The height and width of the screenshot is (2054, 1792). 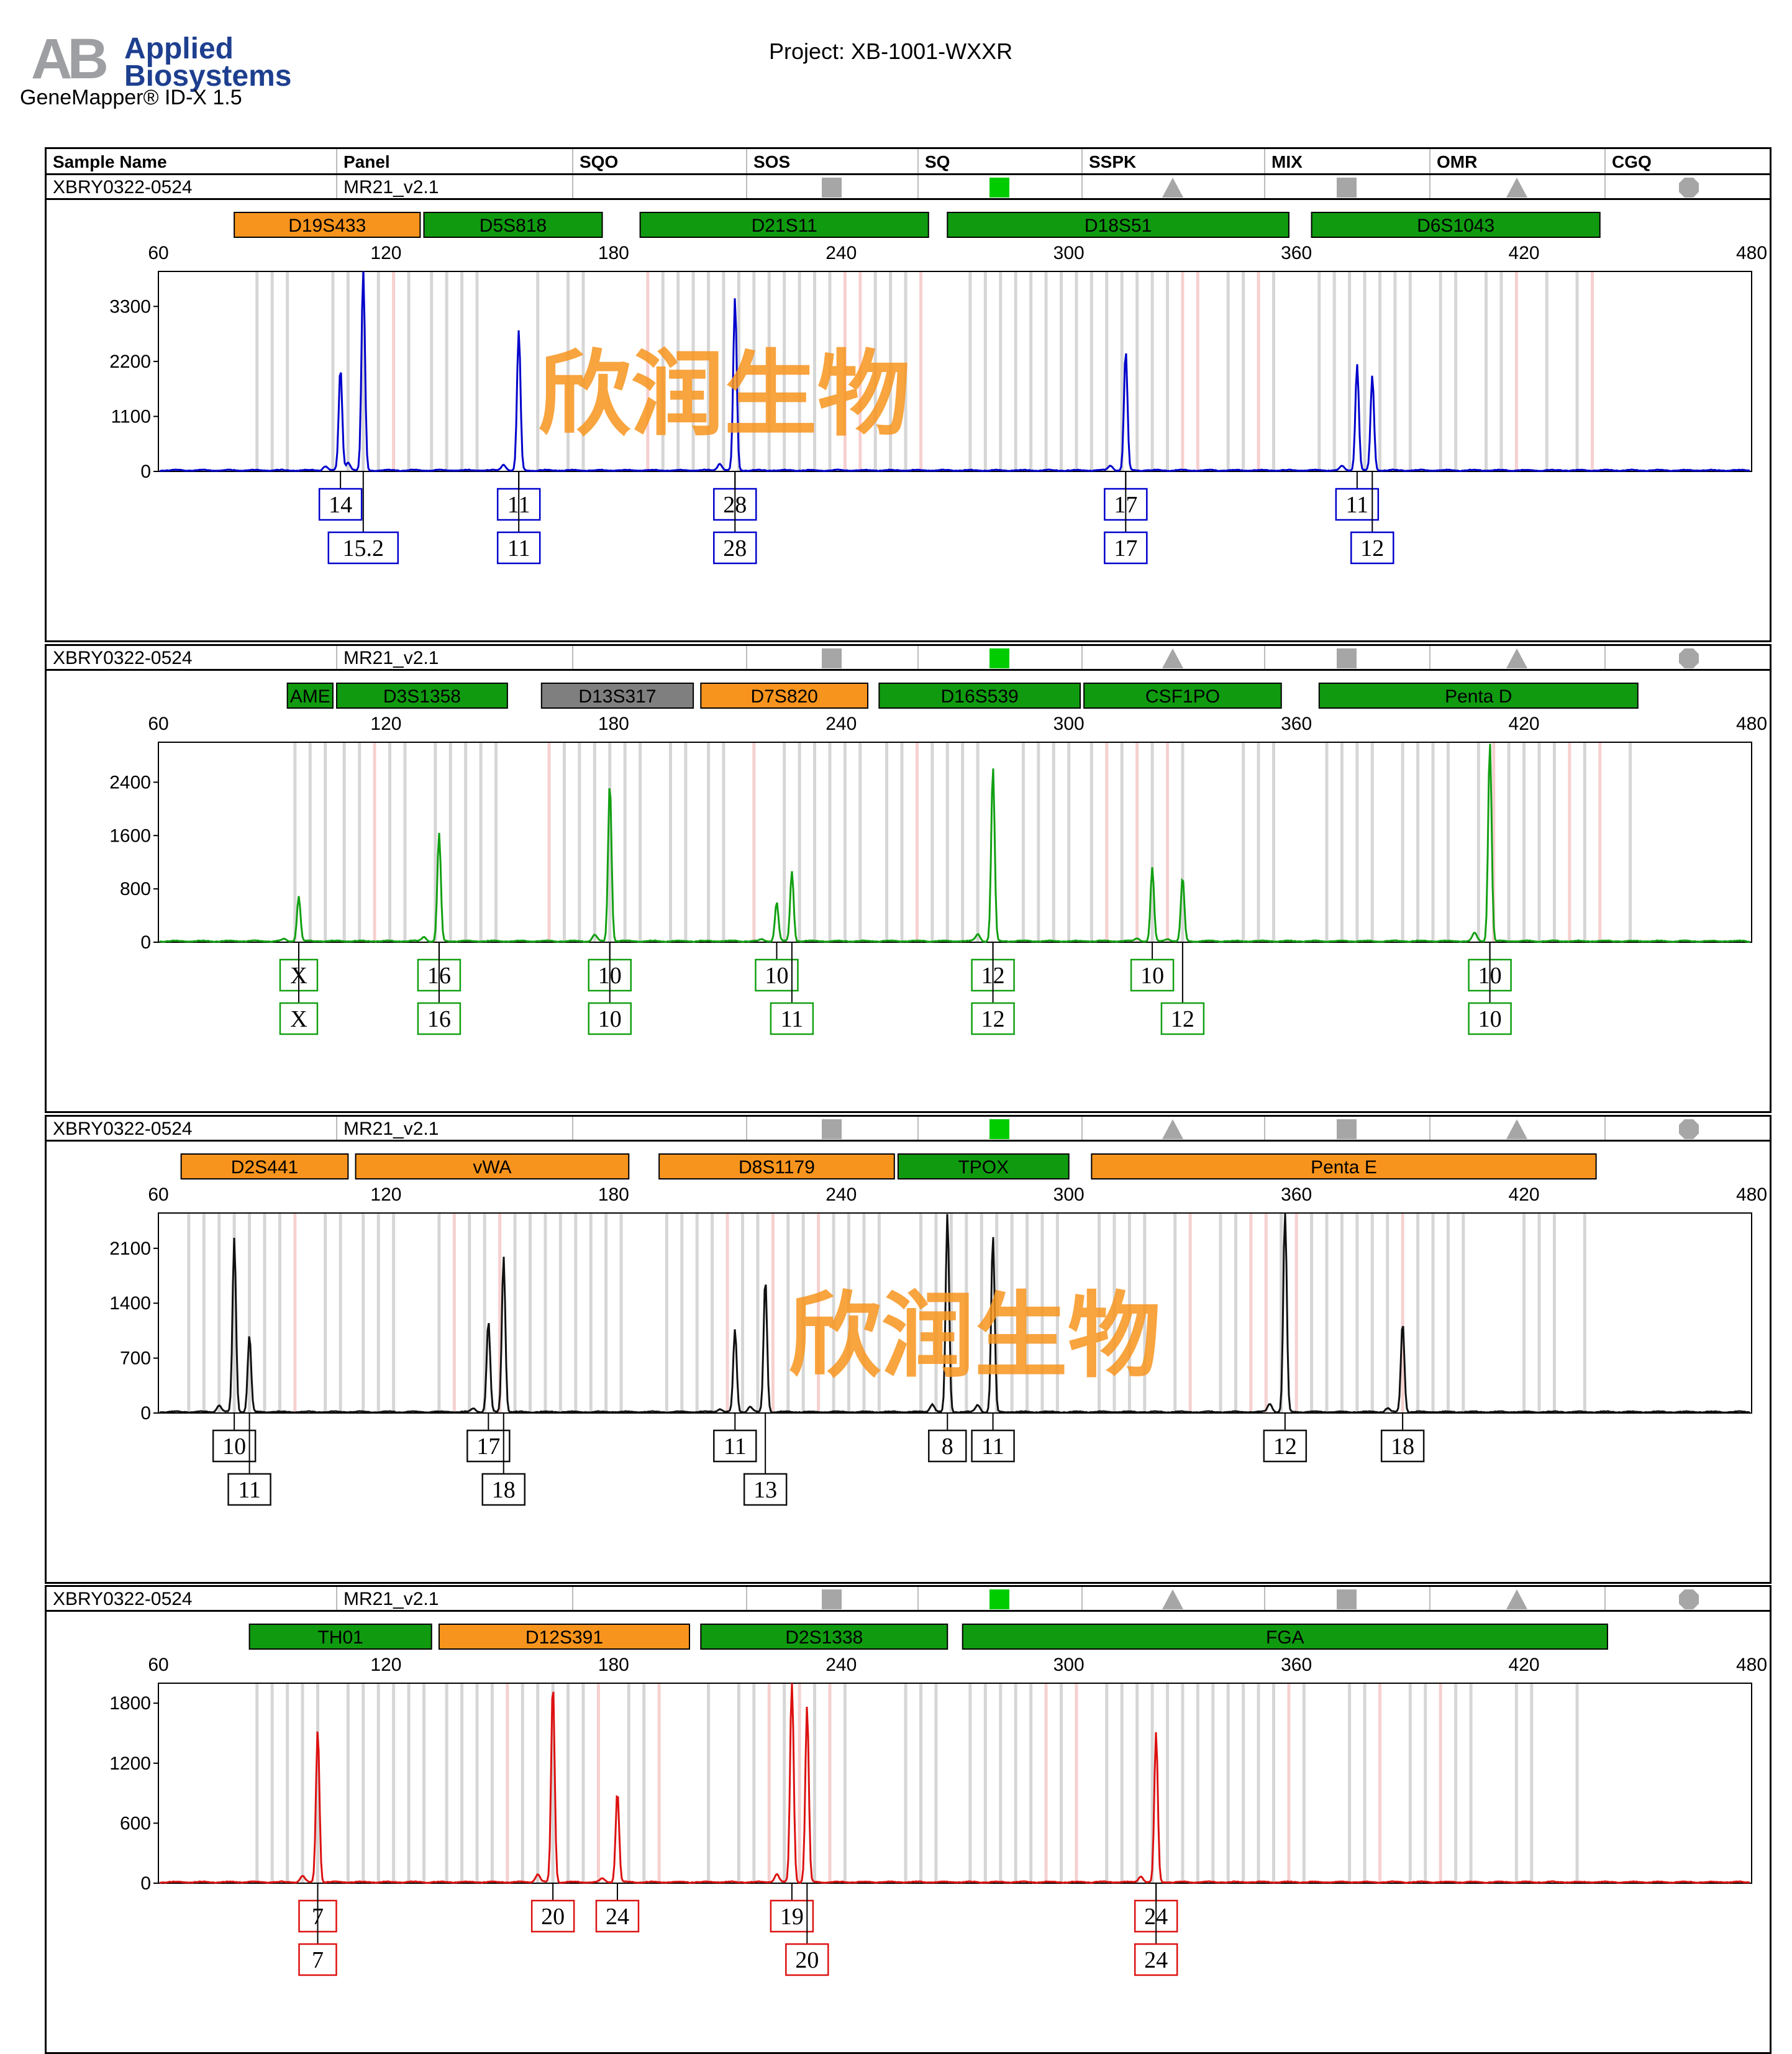 I want to click on marker-label: TPOX, so click(x=983, y=1167).